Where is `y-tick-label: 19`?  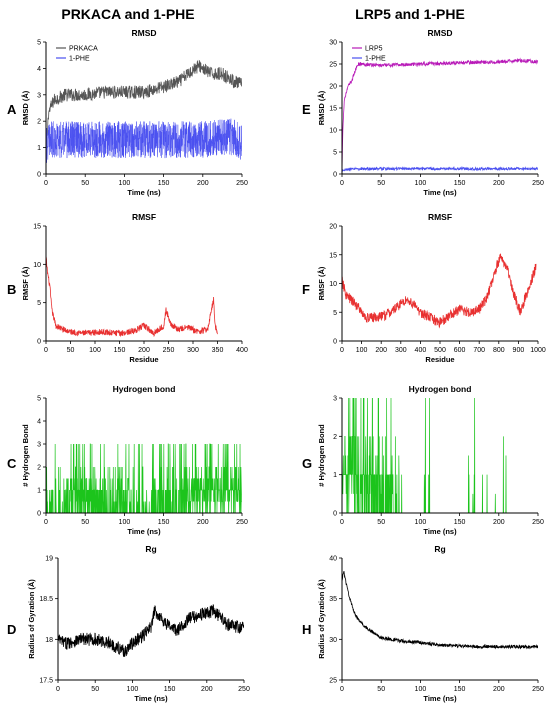
y-tick-label: 19 is located at coordinates (49, 559).